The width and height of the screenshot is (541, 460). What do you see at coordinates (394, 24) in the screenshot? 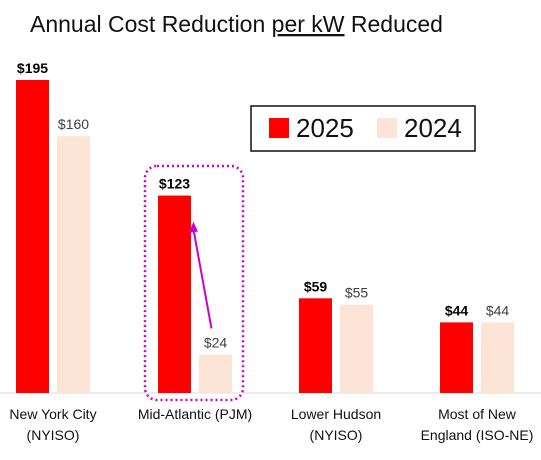
I see `title-part-3: Reduced` at bounding box center [394, 24].